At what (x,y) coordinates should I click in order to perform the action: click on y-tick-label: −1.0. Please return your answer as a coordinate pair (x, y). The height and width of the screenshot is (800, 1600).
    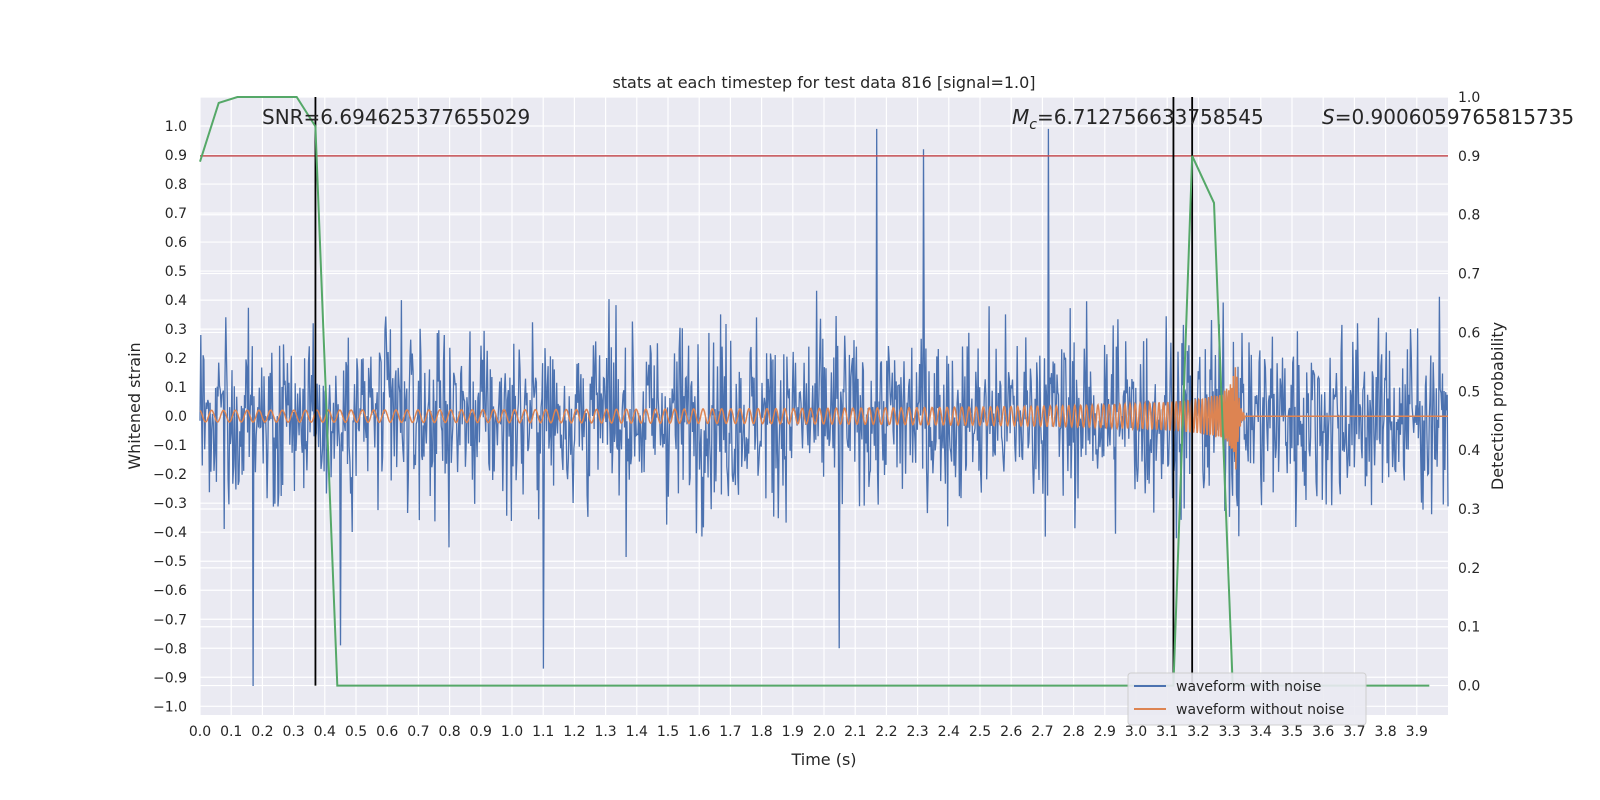
    Looking at the image, I should click on (170, 707).